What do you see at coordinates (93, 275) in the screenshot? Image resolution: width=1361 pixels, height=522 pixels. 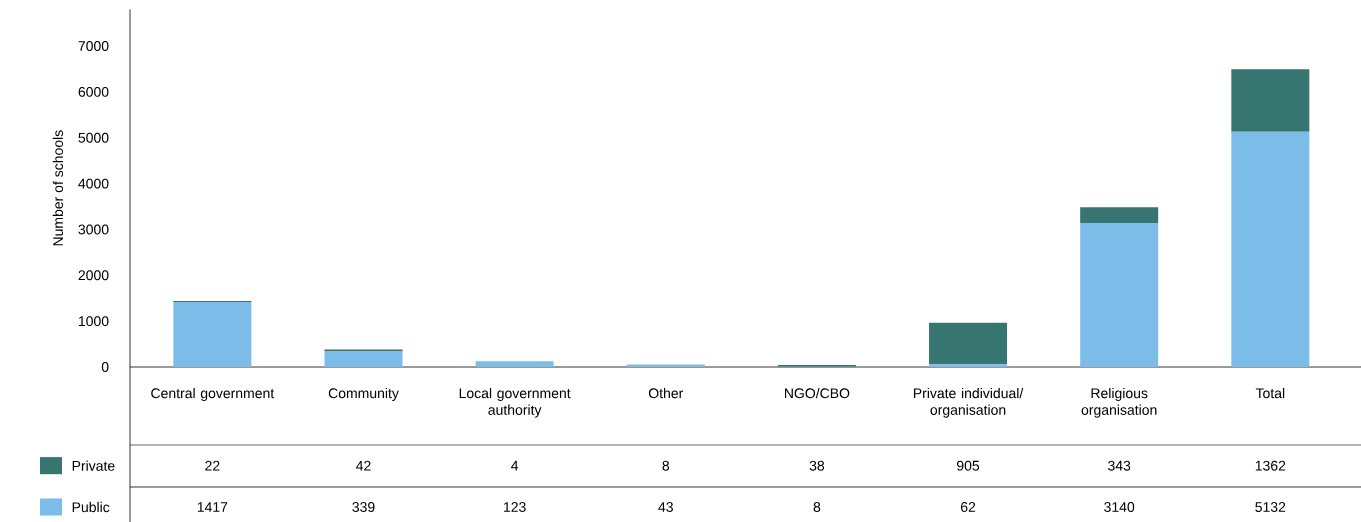 I see `y-tick-label: 2000` at bounding box center [93, 275].